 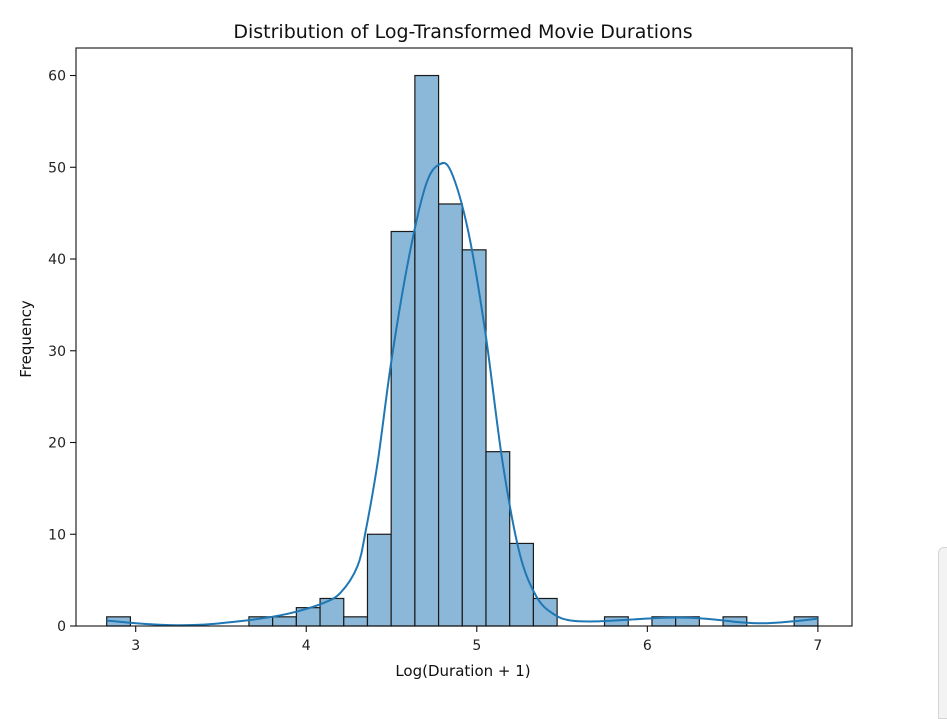 What do you see at coordinates (817, 646) in the screenshot?
I see `x-tick-label: 7` at bounding box center [817, 646].